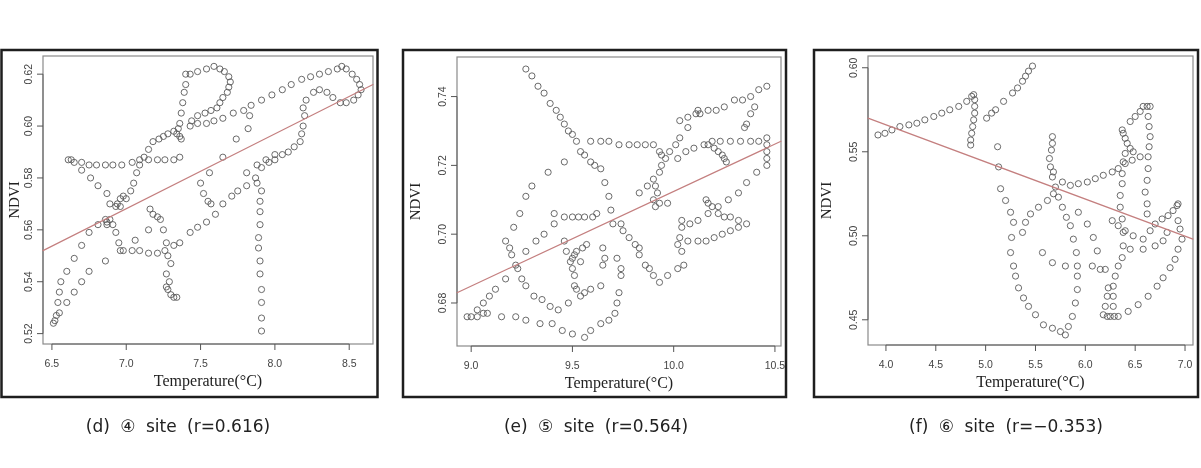 This screenshot has width=1201, height=468. What do you see at coordinates (28, 281) in the screenshot?
I see `y-tick-label: 0.54` at bounding box center [28, 281].